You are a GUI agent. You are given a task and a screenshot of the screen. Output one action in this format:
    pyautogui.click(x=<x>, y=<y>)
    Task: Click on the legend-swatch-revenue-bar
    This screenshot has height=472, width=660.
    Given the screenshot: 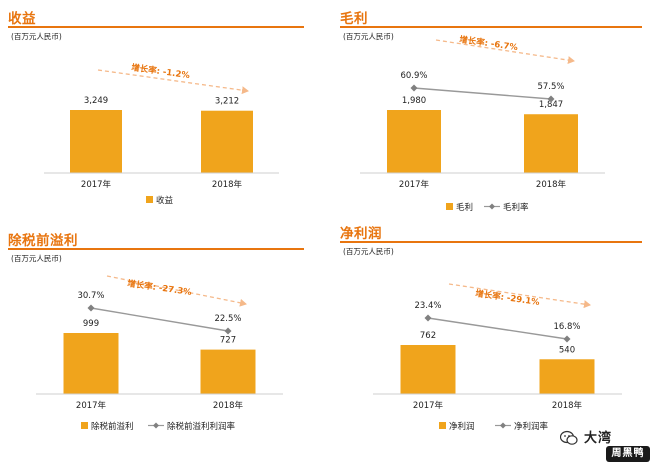 What is the action you would take?
    pyautogui.click(x=149, y=199)
    